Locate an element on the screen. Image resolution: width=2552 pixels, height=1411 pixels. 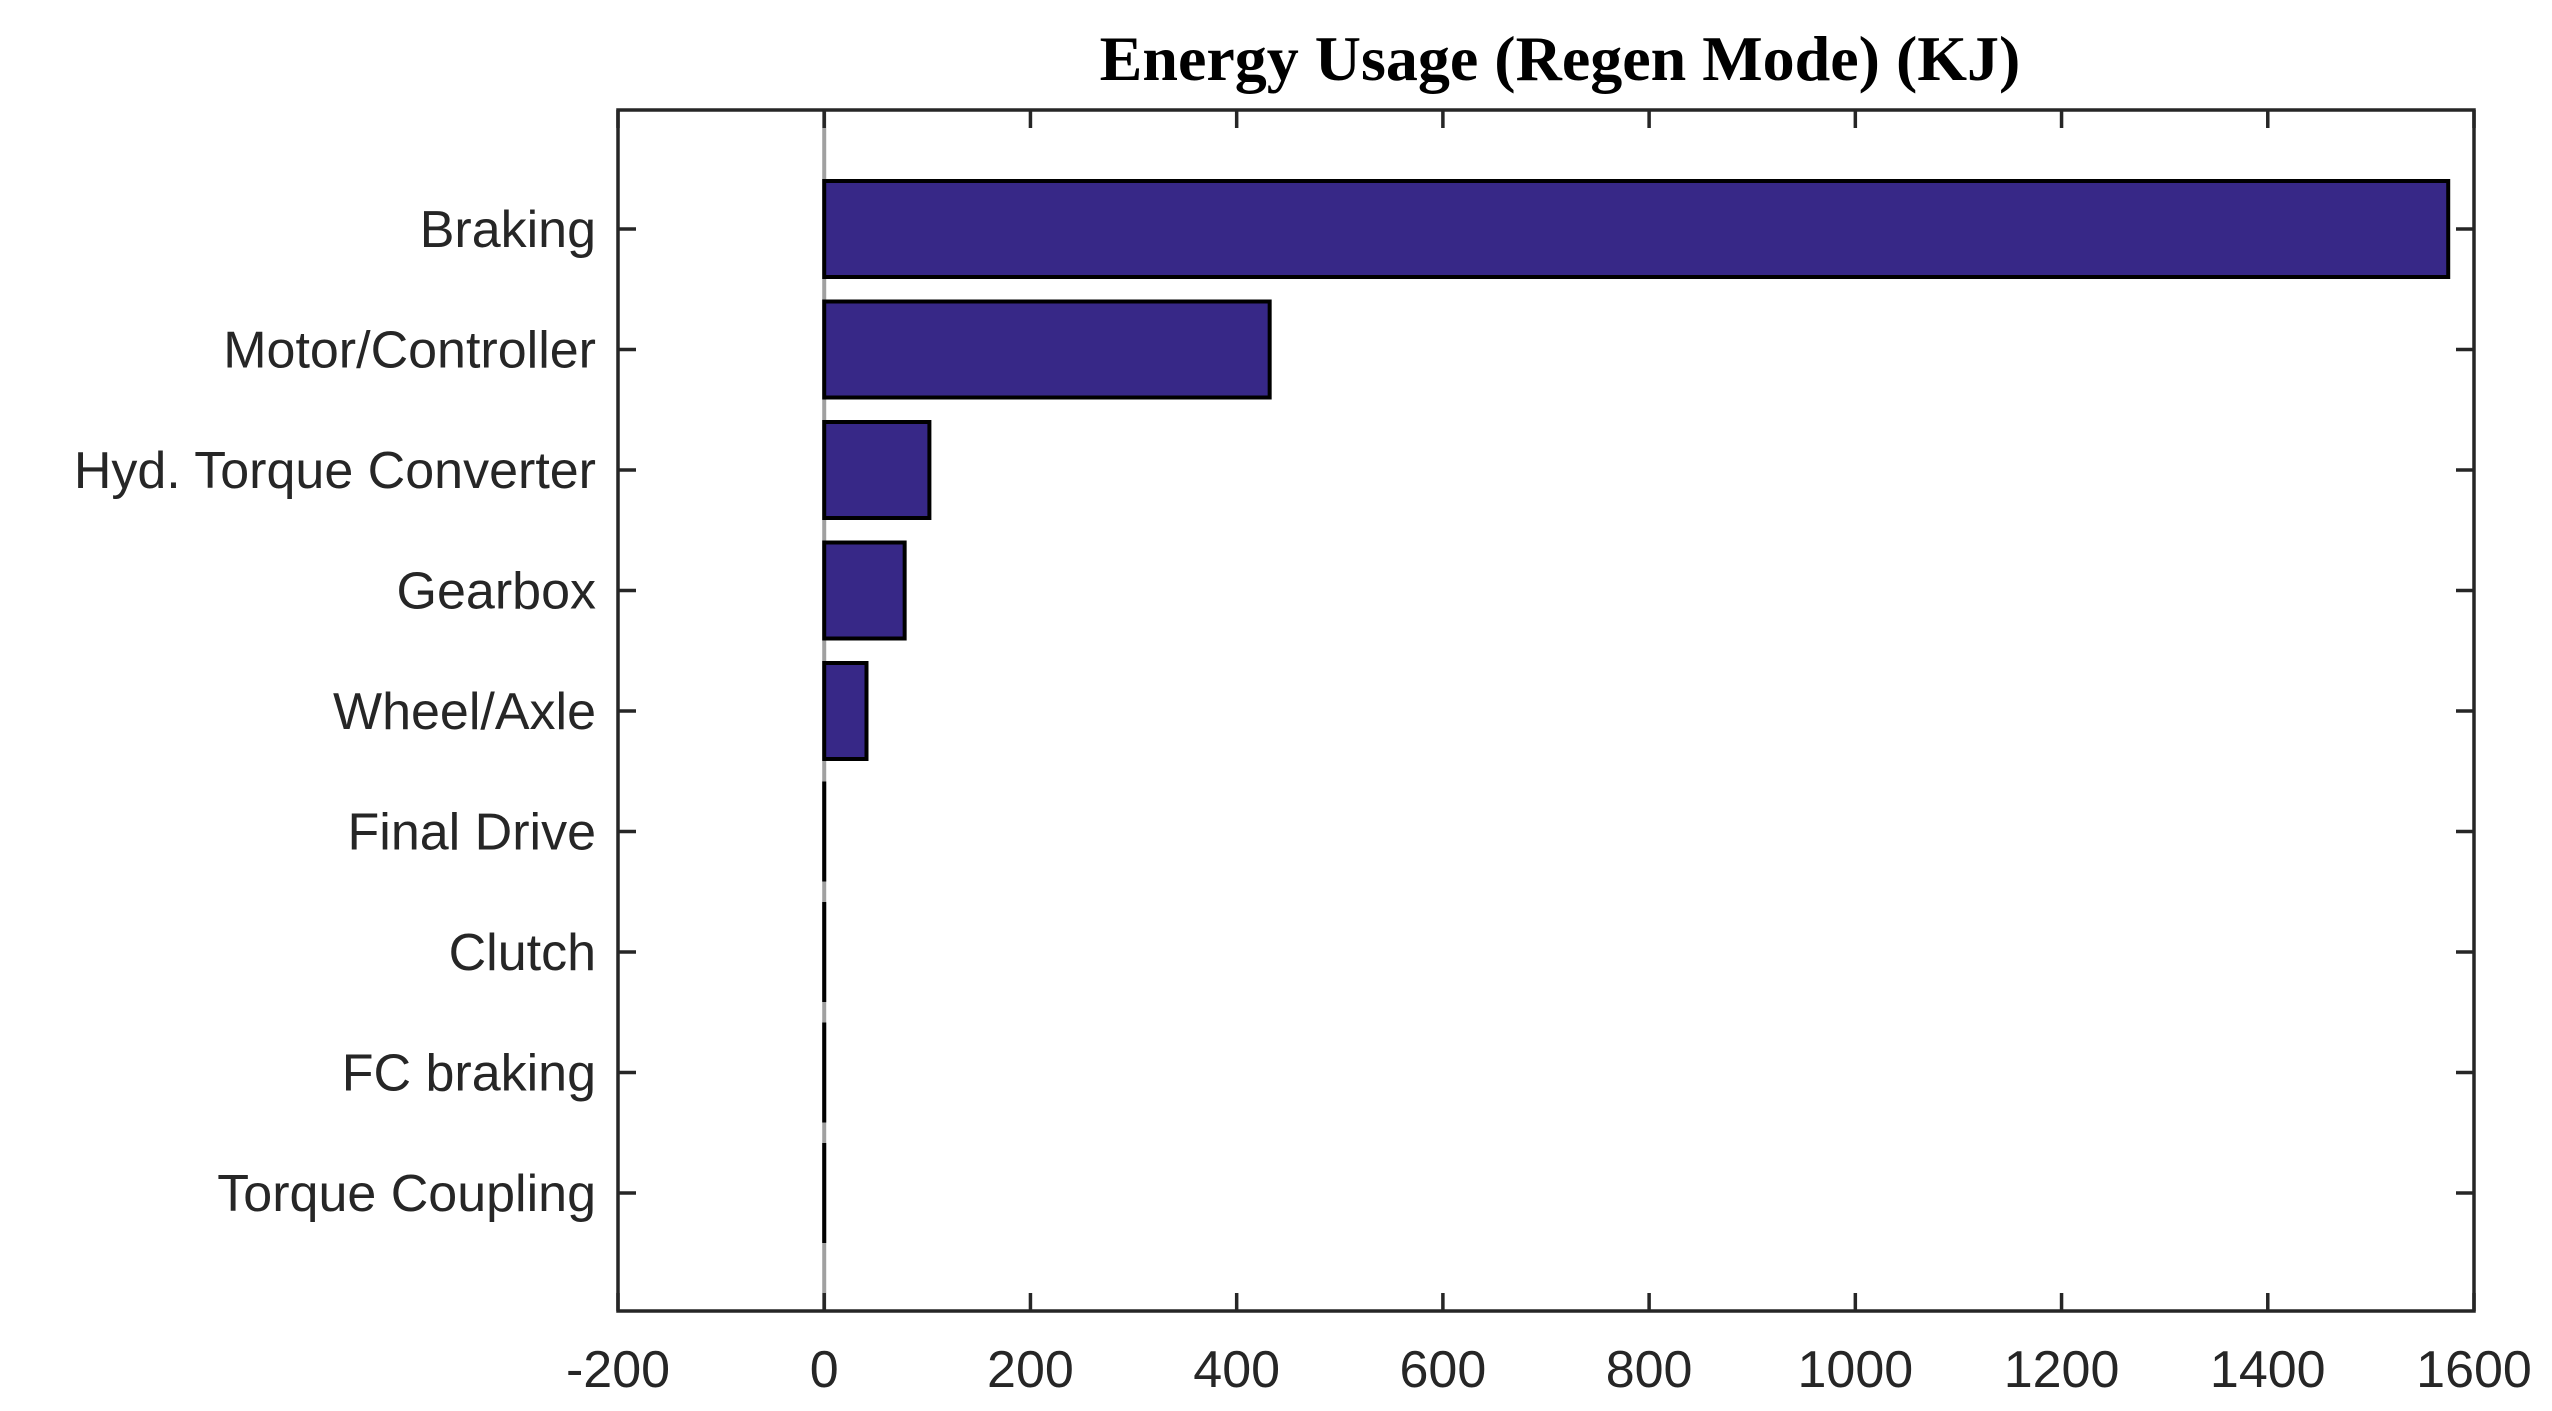
x-tick-label-0: -200 is located at coordinates (618, 1370).